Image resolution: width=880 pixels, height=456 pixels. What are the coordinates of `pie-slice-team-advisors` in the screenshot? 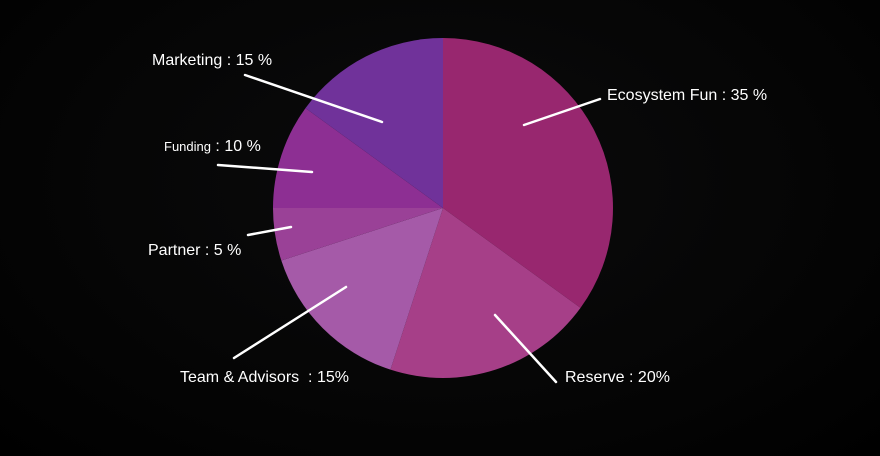 It's located at (362, 289).